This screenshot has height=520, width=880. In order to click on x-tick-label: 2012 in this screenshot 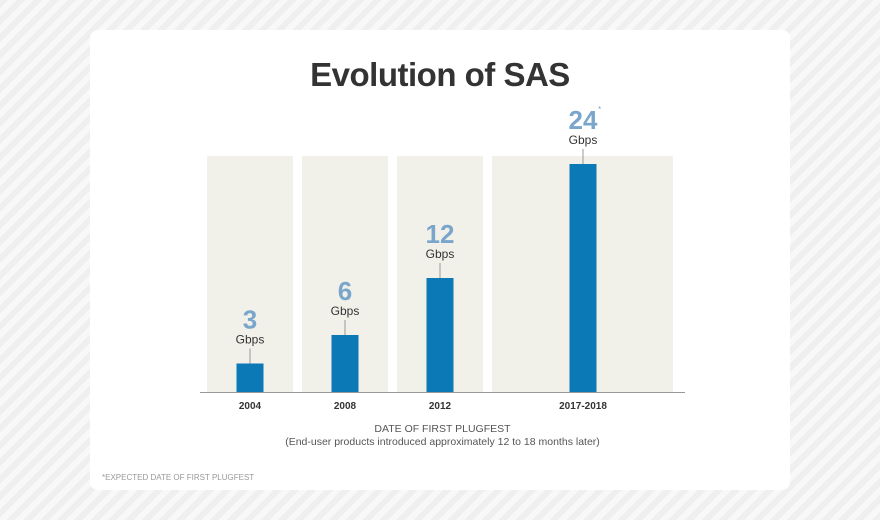, I will do `click(440, 406)`.